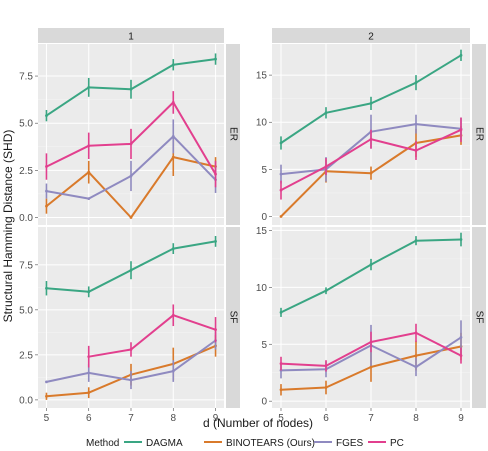 The width and height of the screenshot is (488, 451). I want to click on panel-2-er-series-pc, so click(371, 158).